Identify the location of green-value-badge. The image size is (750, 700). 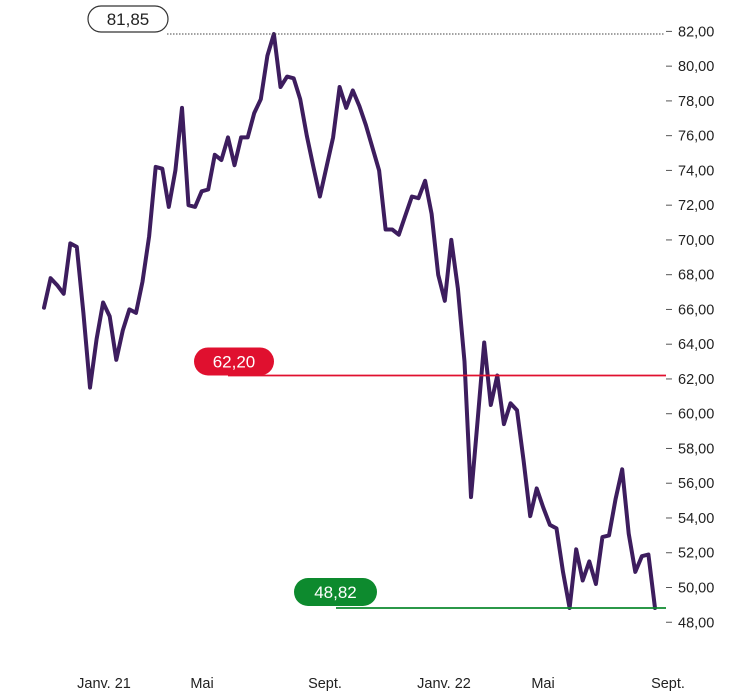
(335, 592).